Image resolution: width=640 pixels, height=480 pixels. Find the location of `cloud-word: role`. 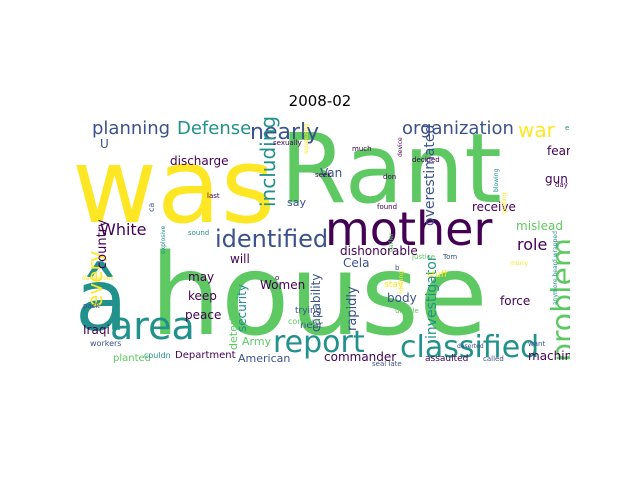

cloud-word: role is located at coordinates (532, 244).